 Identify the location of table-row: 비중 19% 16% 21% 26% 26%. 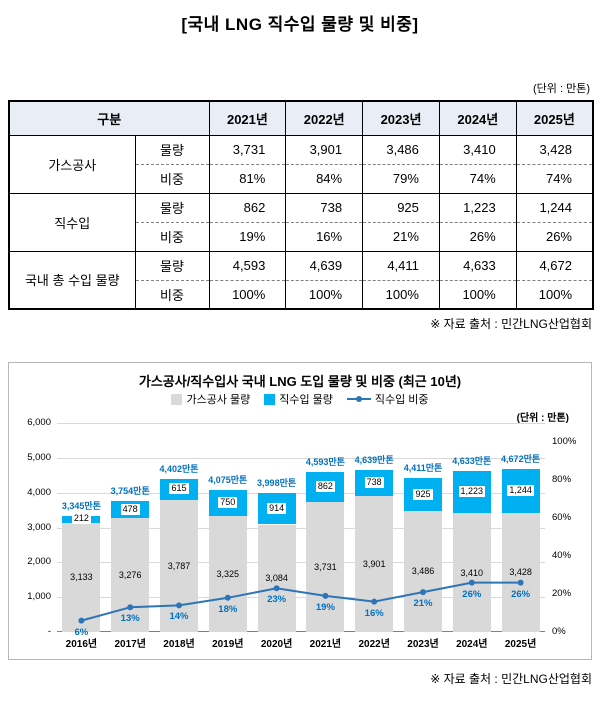
(301, 236).